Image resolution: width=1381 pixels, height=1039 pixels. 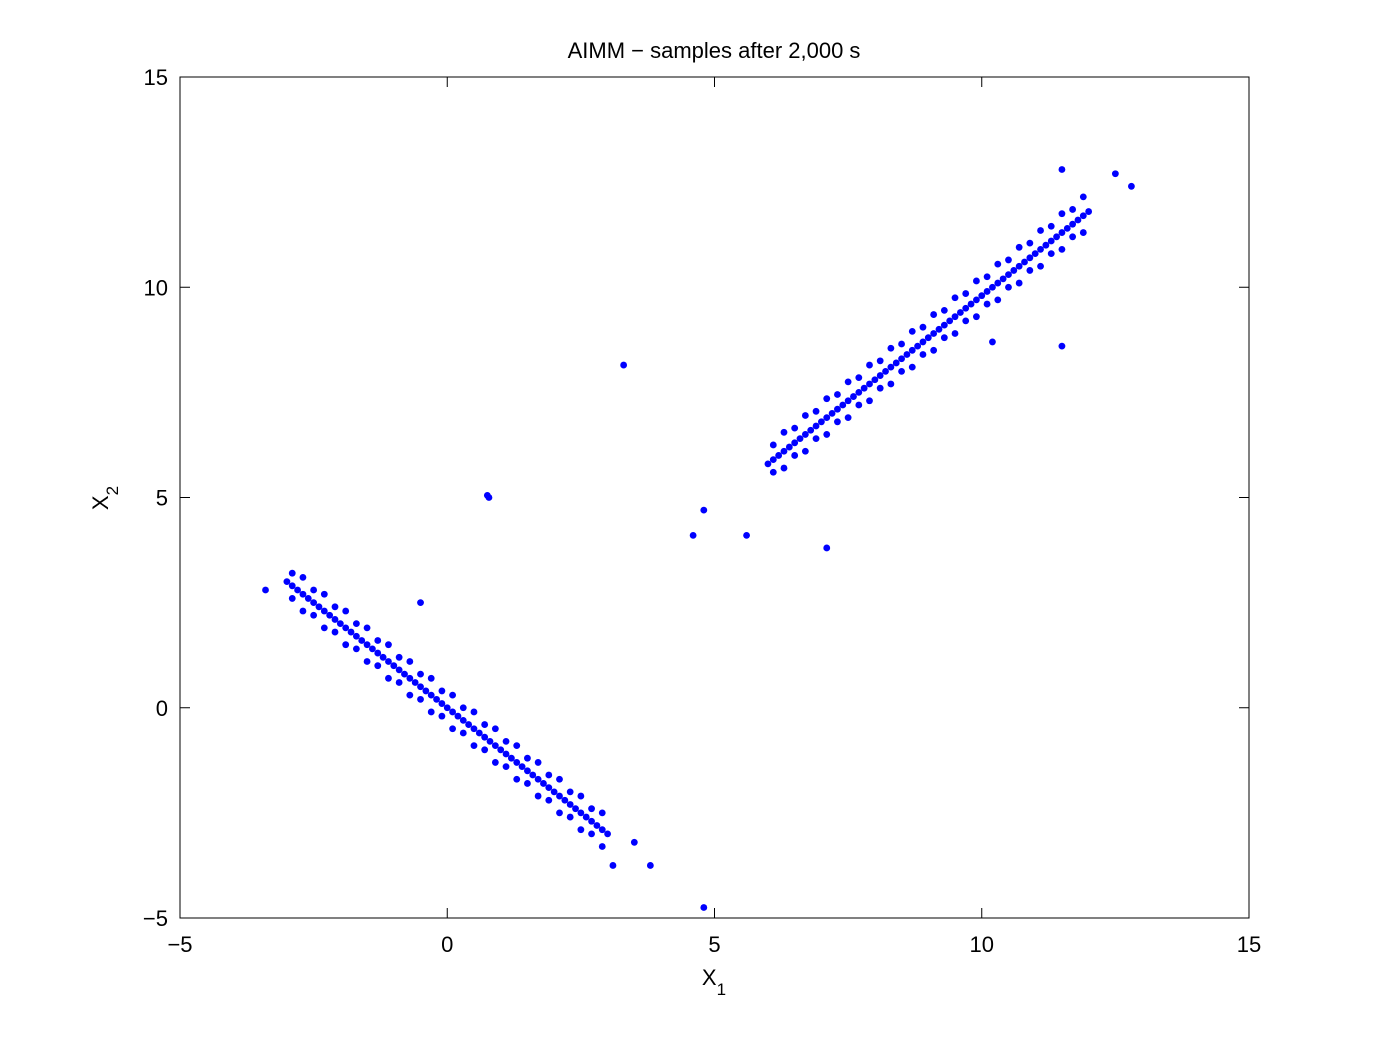 What do you see at coordinates (179, 944) in the screenshot?
I see `x-tick-label: −5` at bounding box center [179, 944].